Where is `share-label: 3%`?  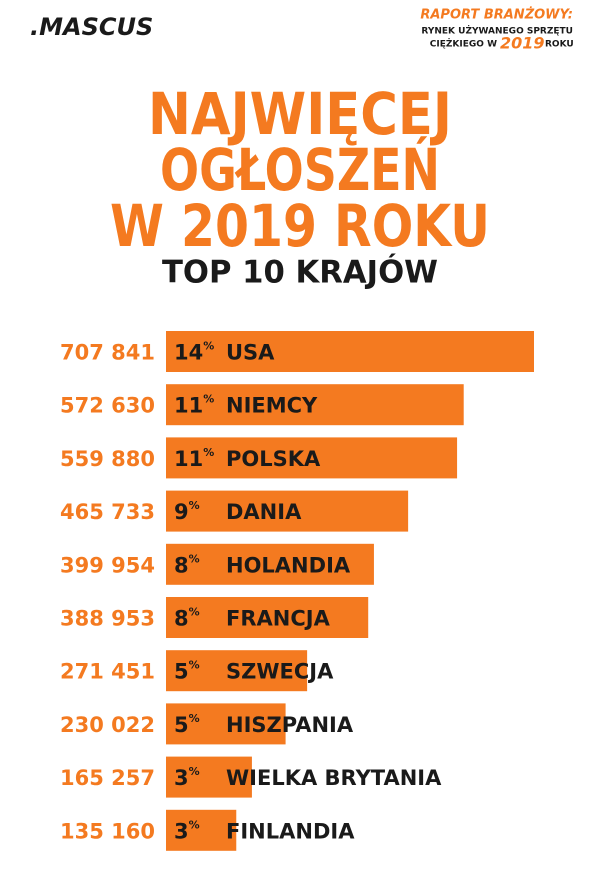 share-label: 3% is located at coordinates (187, 830).